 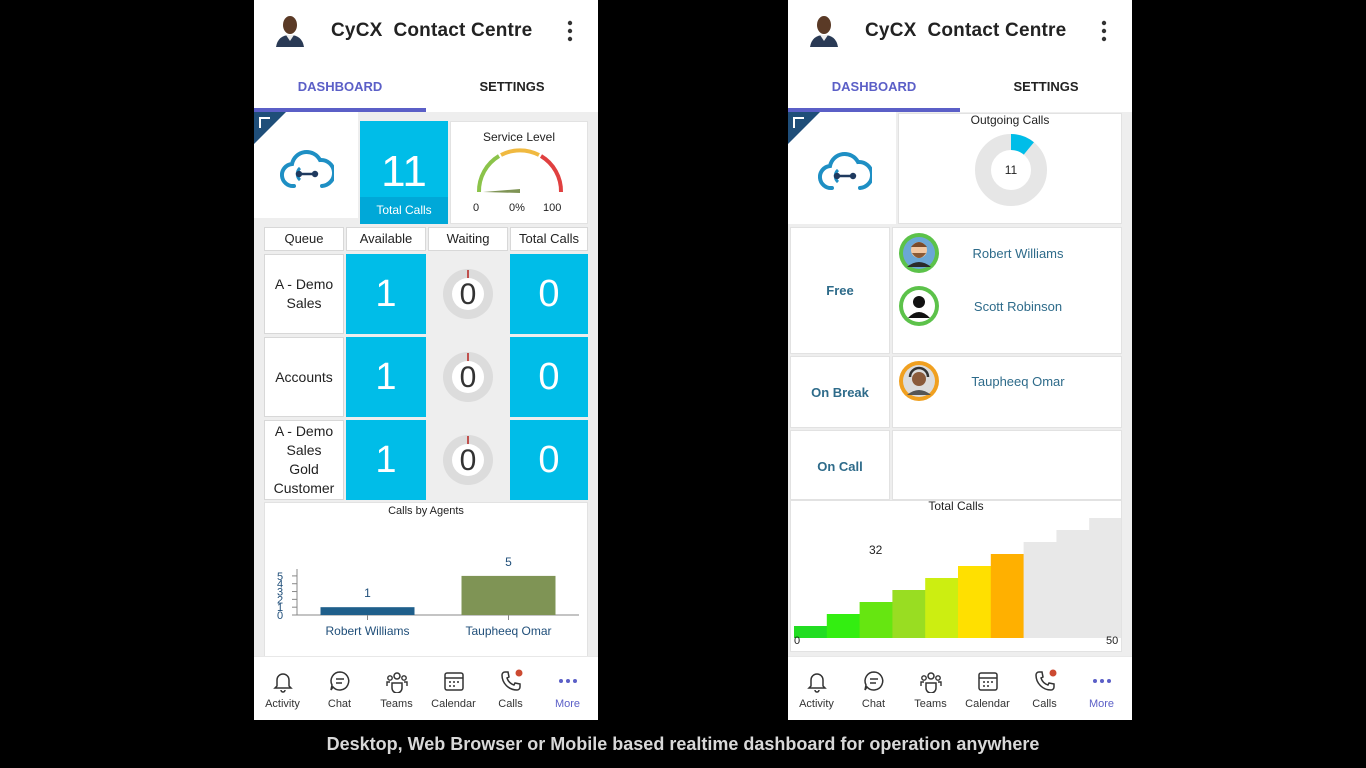 What do you see at coordinates (508, 595) in the screenshot?
I see `bar` at bounding box center [508, 595].